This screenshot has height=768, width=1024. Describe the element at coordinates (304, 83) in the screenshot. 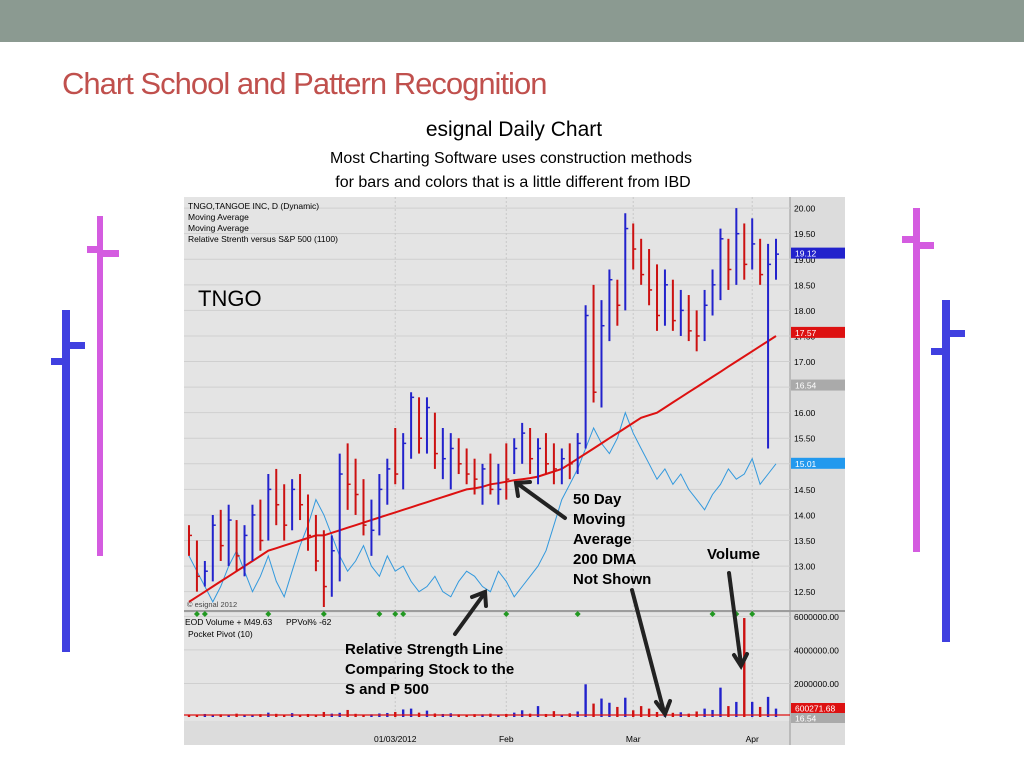

I see `slide-title: Chart School and Pattern Recognition` at that location.